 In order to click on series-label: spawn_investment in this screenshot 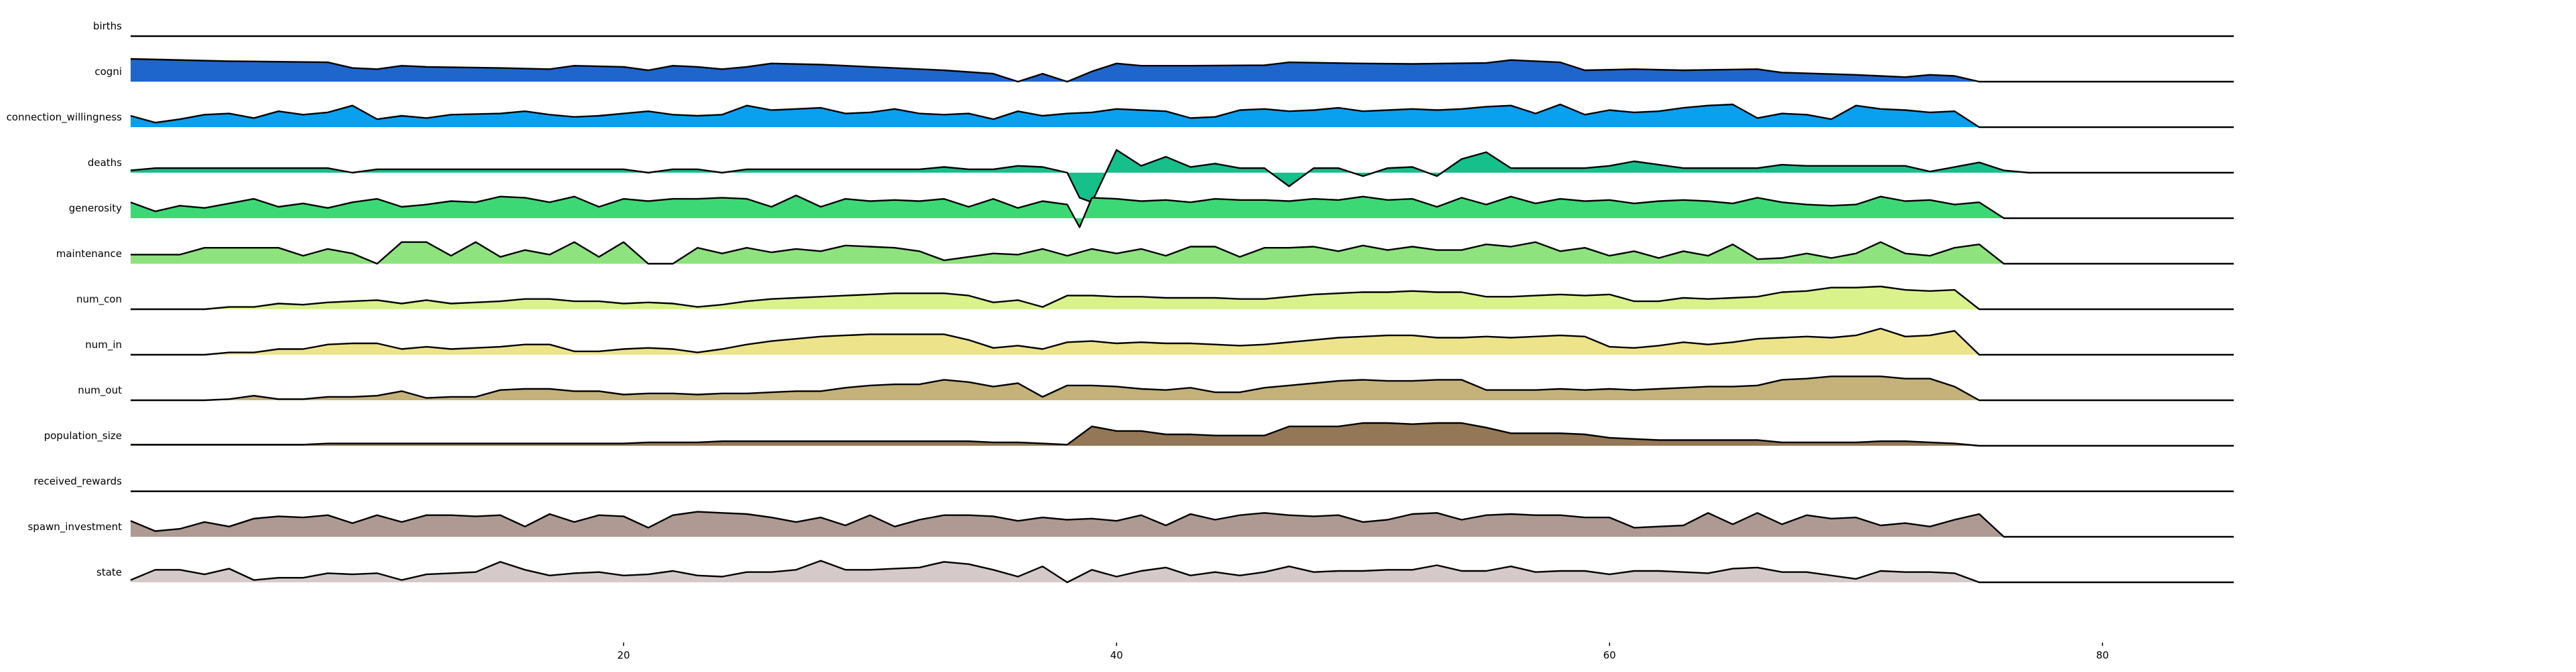, I will do `click(74, 527)`.